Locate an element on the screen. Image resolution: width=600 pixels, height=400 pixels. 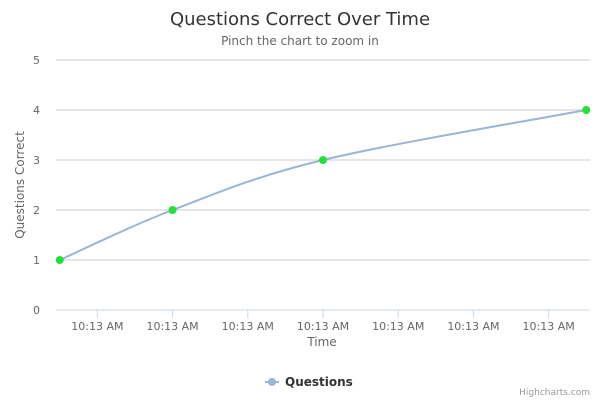
legend: Questions is located at coordinates (309, 382).